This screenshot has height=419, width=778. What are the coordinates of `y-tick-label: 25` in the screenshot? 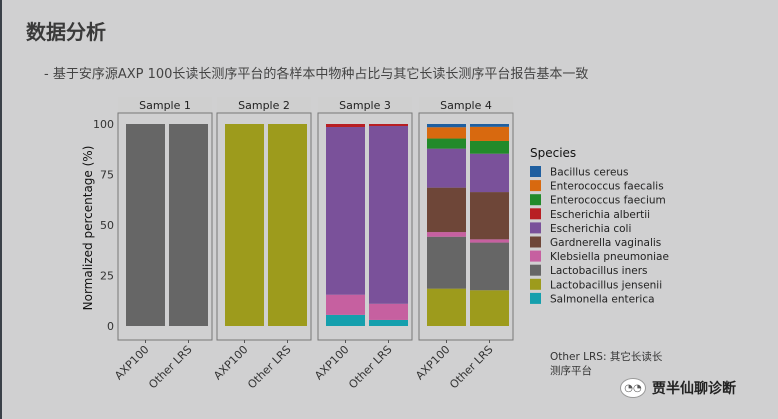 It's located at (107, 276).